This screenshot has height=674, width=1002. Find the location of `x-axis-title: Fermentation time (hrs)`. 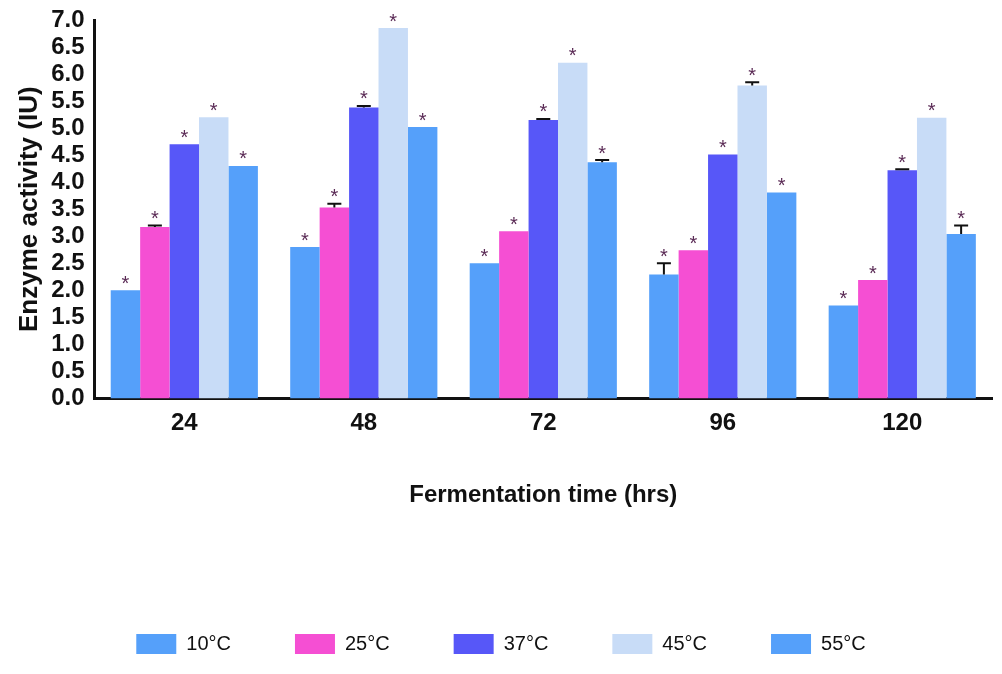

x-axis-title: Fermentation time (hrs) is located at coordinates (543, 494).